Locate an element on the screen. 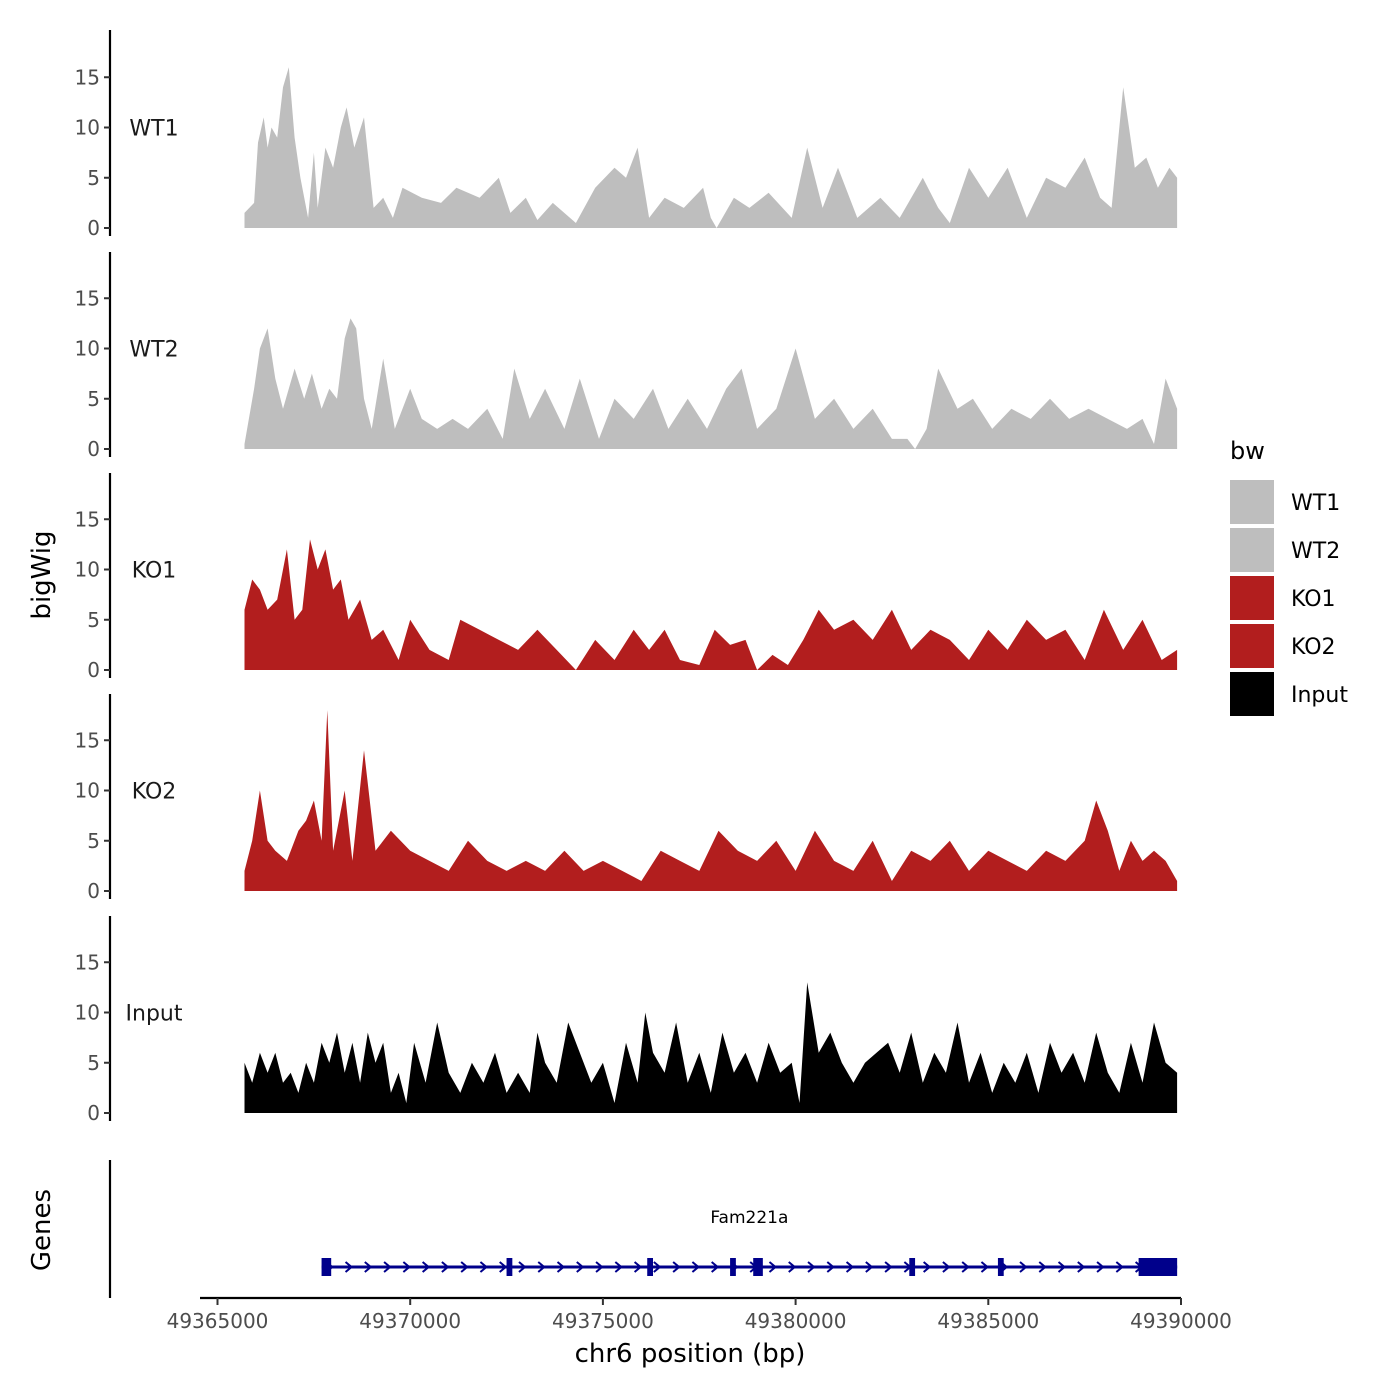 This screenshot has width=1400, height=1400. x-tick-label: 49390000 is located at coordinates (1181, 1321).